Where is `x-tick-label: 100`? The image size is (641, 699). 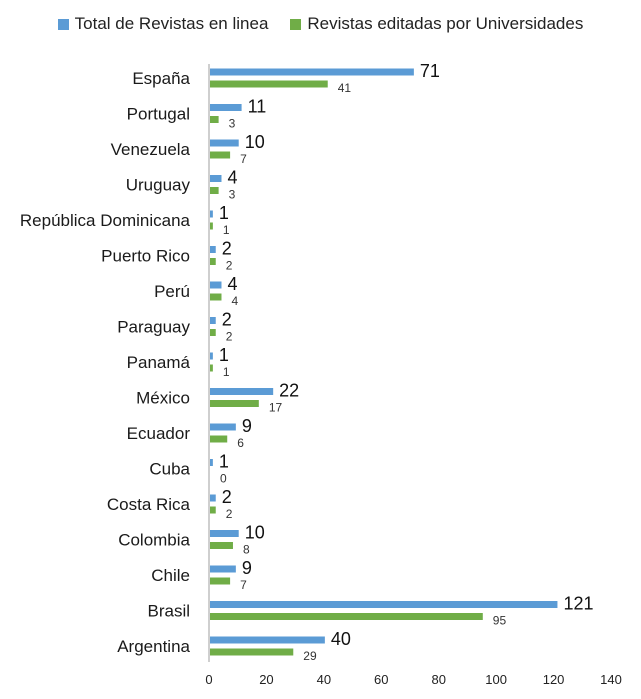 x-tick-label: 100 is located at coordinates (496, 679).